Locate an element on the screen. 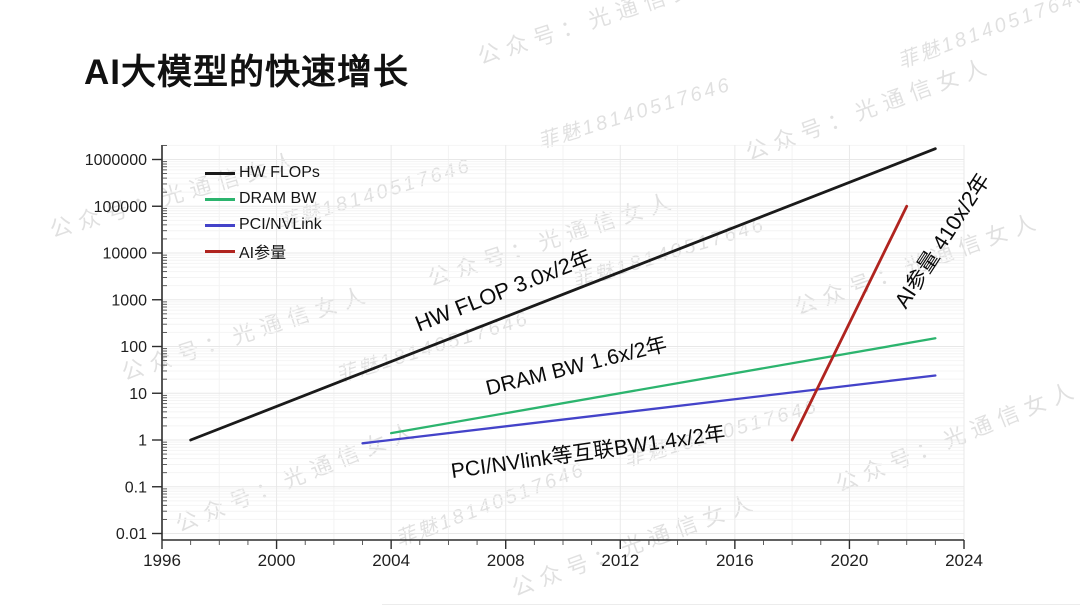 The image size is (1080, 607). x-tick-label: 2004 is located at coordinates (391, 560).